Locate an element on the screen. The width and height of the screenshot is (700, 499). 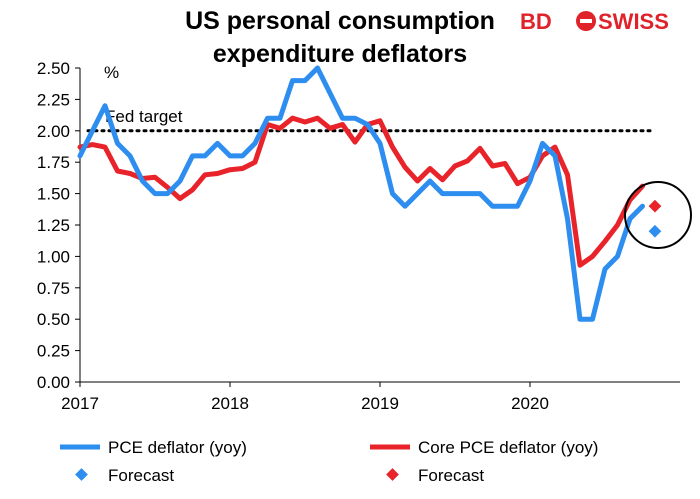
legend-forecast-red-label: Forecast is located at coordinates (451, 475).